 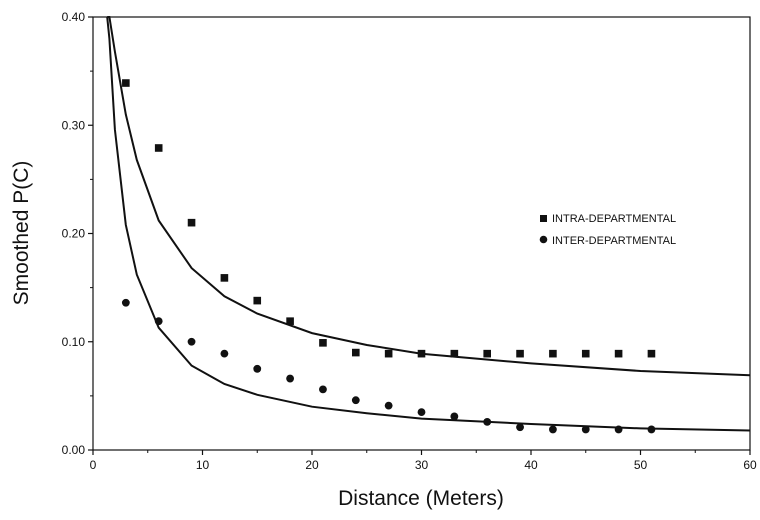 What do you see at coordinates (614, 241) in the screenshot?
I see `legend-label-inter: INTER-DEPARTMENTAL` at bounding box center [614, 241].